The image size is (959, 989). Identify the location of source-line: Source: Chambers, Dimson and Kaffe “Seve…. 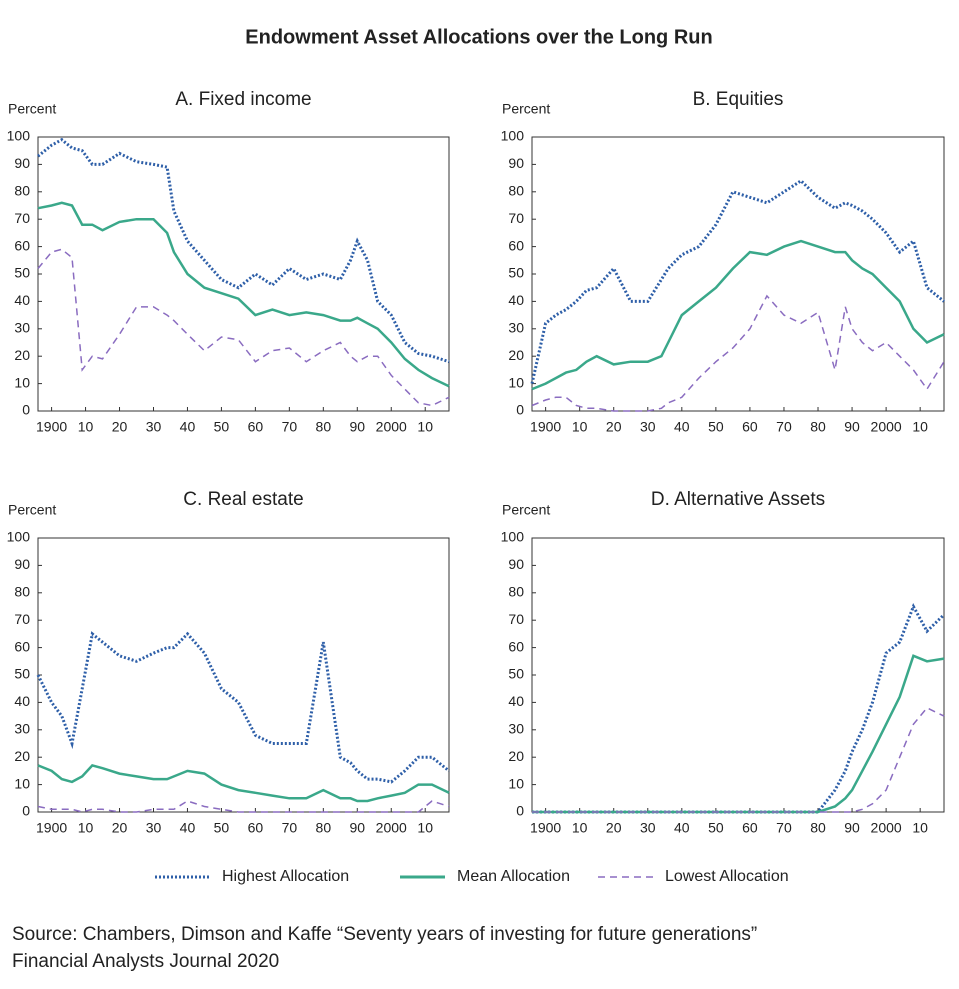
(384, 934).